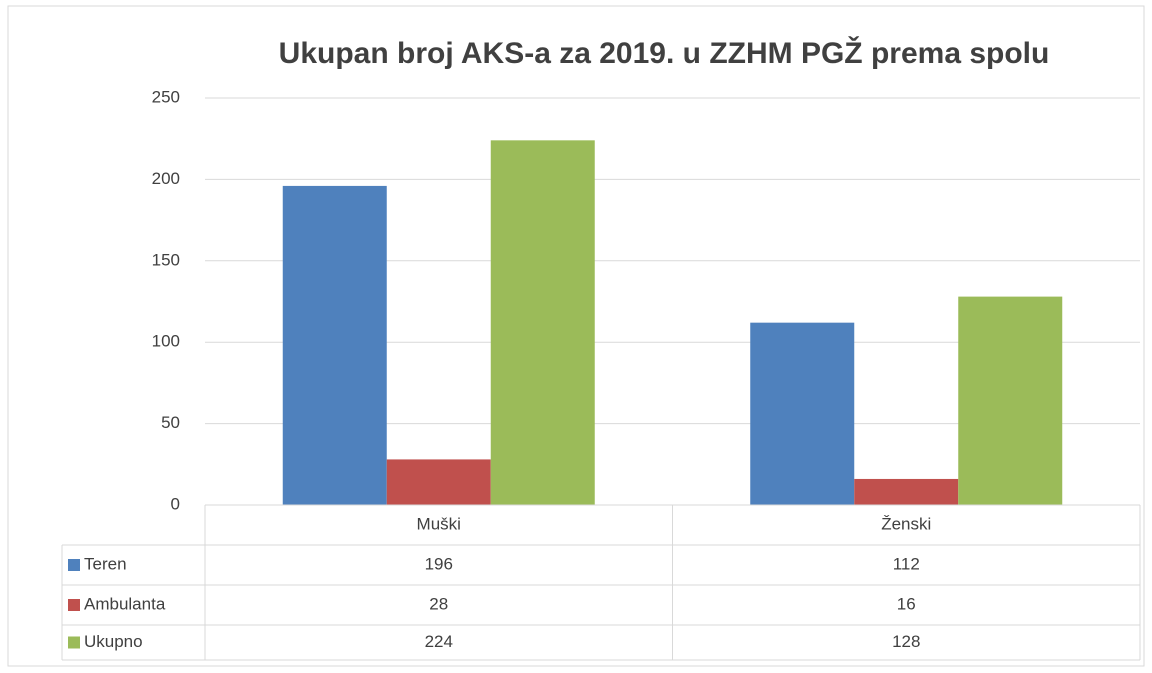  I want to click on table-value: 28, so click(438, 603).